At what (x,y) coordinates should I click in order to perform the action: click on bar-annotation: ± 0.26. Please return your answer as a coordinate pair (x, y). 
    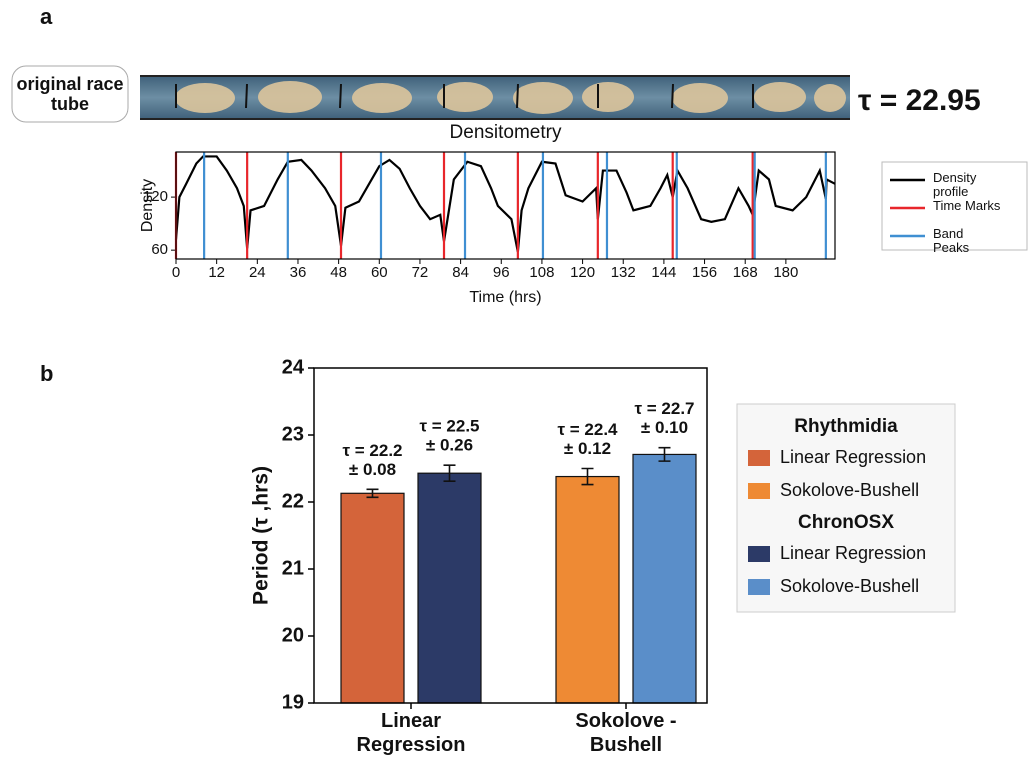
    Looking at the image, I should click on (449, 445).